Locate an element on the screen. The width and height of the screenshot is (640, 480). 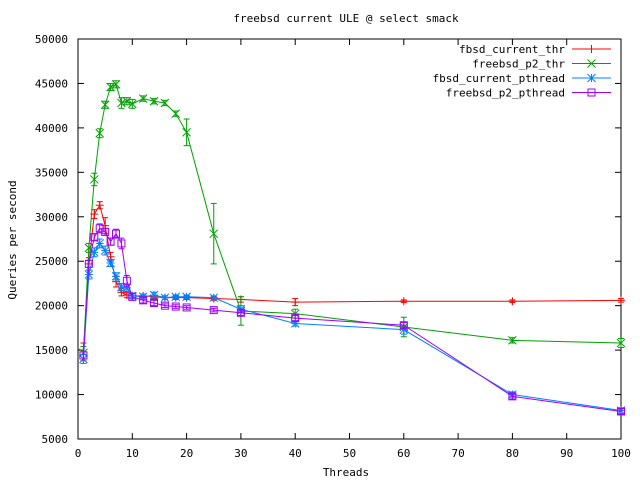
x-tick: 70 is located at coordinates (458, 249).